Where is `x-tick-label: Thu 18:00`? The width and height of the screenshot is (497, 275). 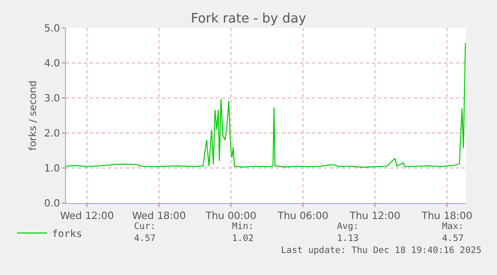
x-tick-label: Thu 18:00 is located at coordinates (446, 216).